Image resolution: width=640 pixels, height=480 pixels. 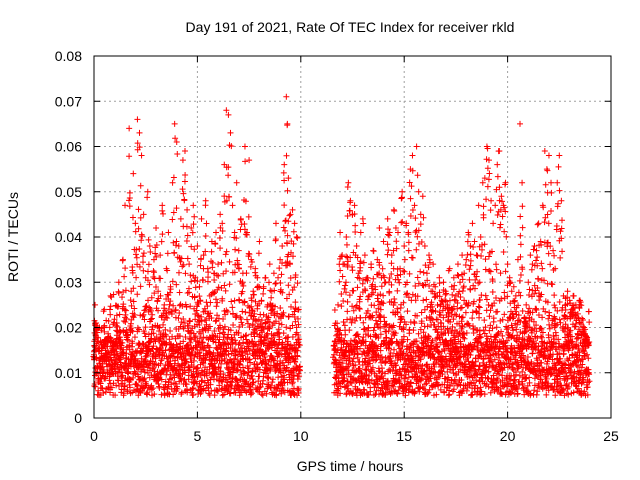 What do you see at coordinates (198, 436) in the screenshot?
I see `x-tick-label: 5` at bounding box center [198, 436].